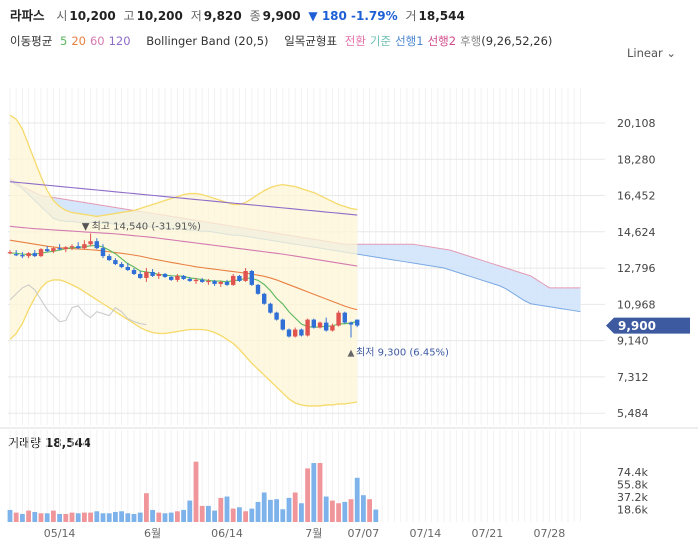  I want to click on ma60-label: 60, so click(97, 41).